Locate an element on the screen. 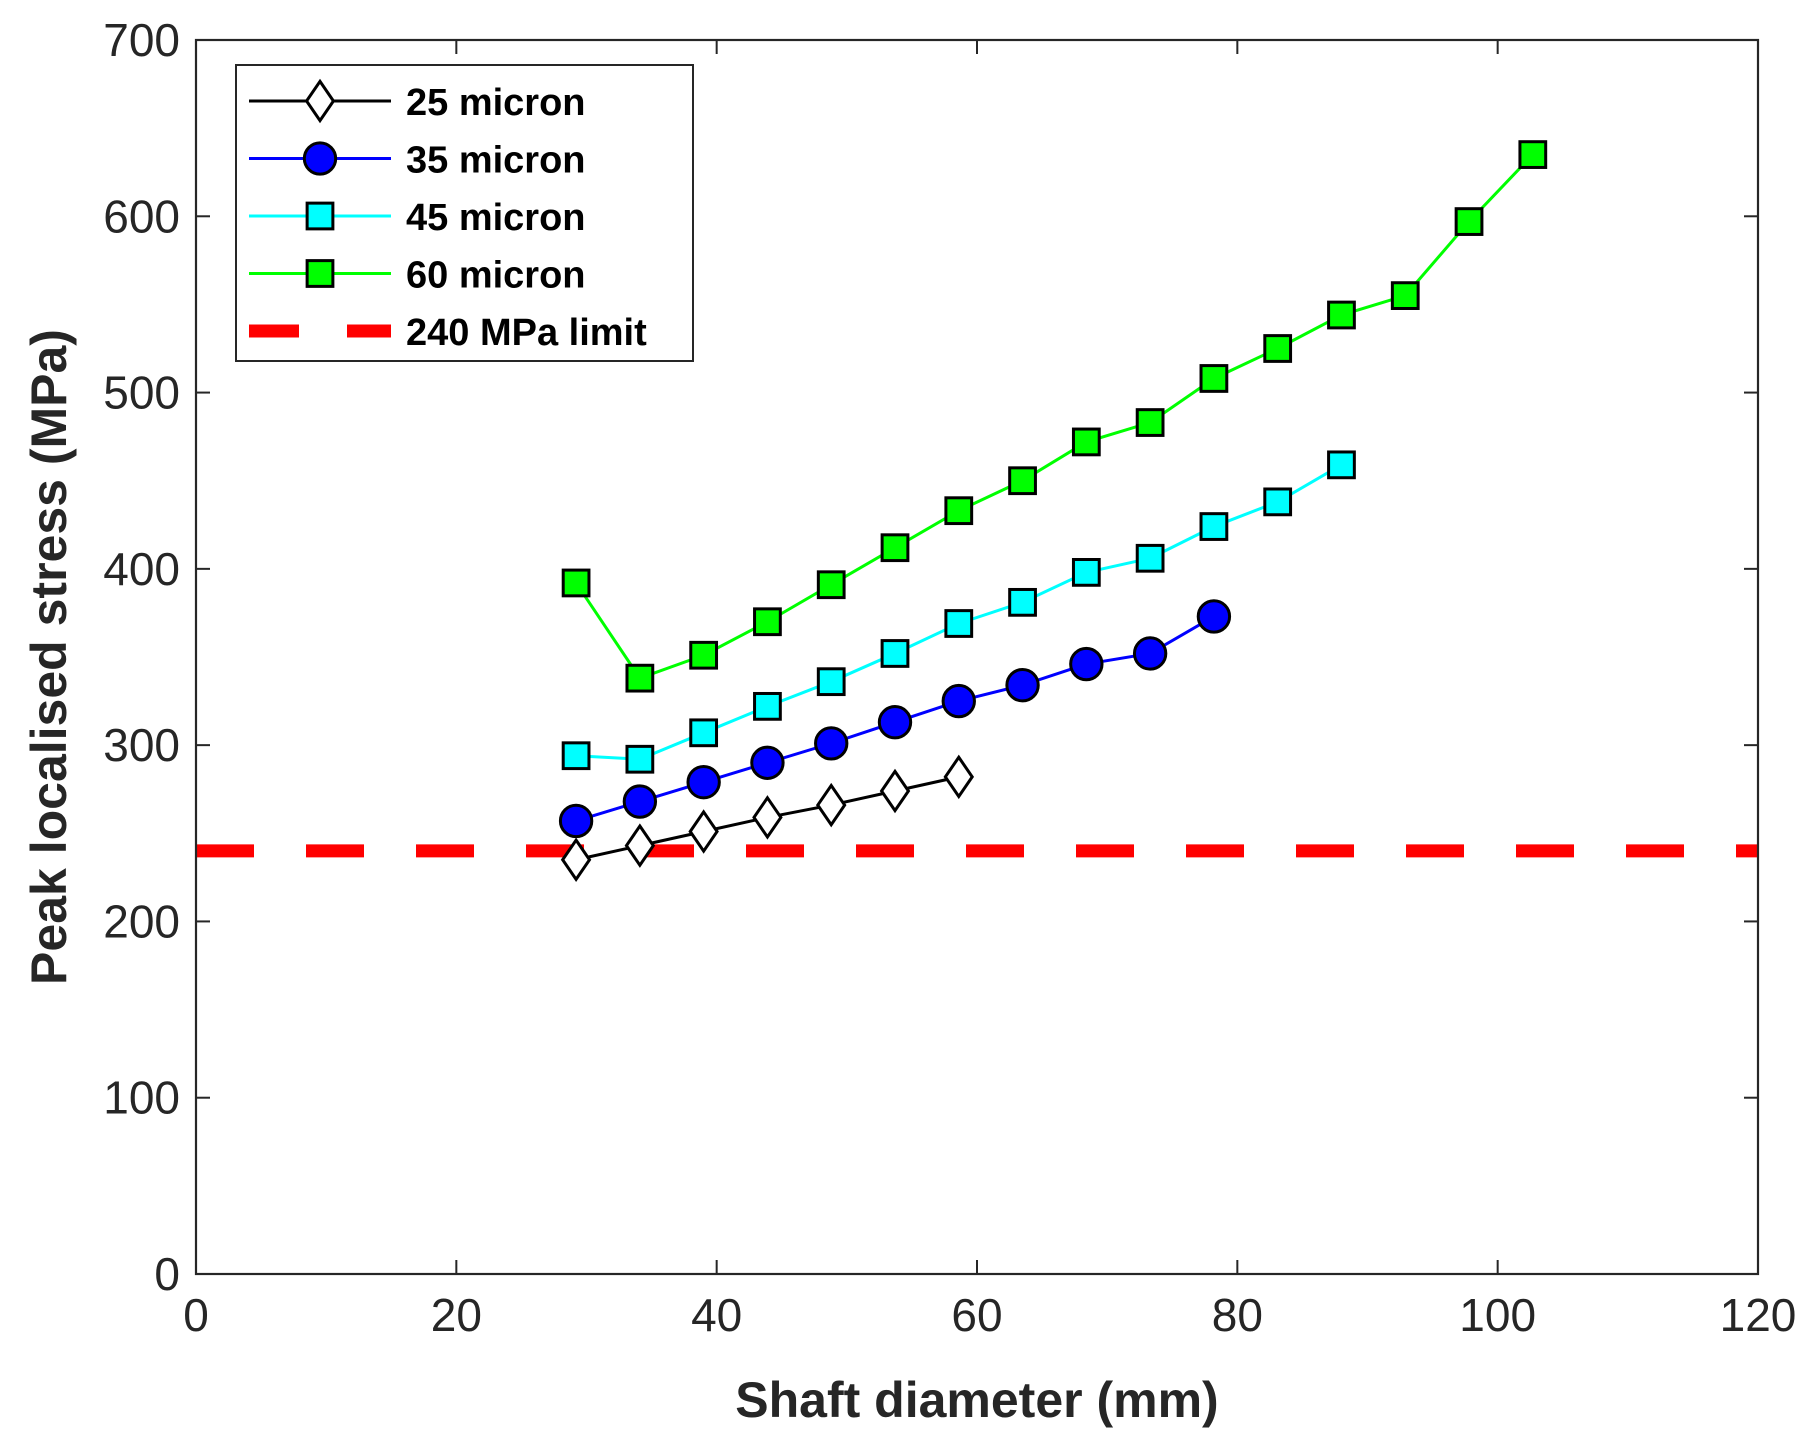 The width and height of the screenshot is (1812, 1444). legend-entry-60-micron: 60 micron is located at coordinates (417, 276).